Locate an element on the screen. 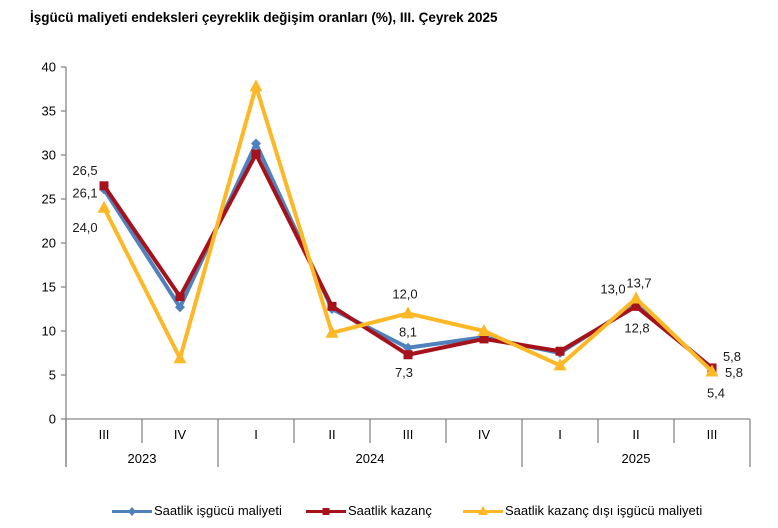 This screenshot has height=528, width=778. y-tick-label: 15 is located at coordinates (49, 287).